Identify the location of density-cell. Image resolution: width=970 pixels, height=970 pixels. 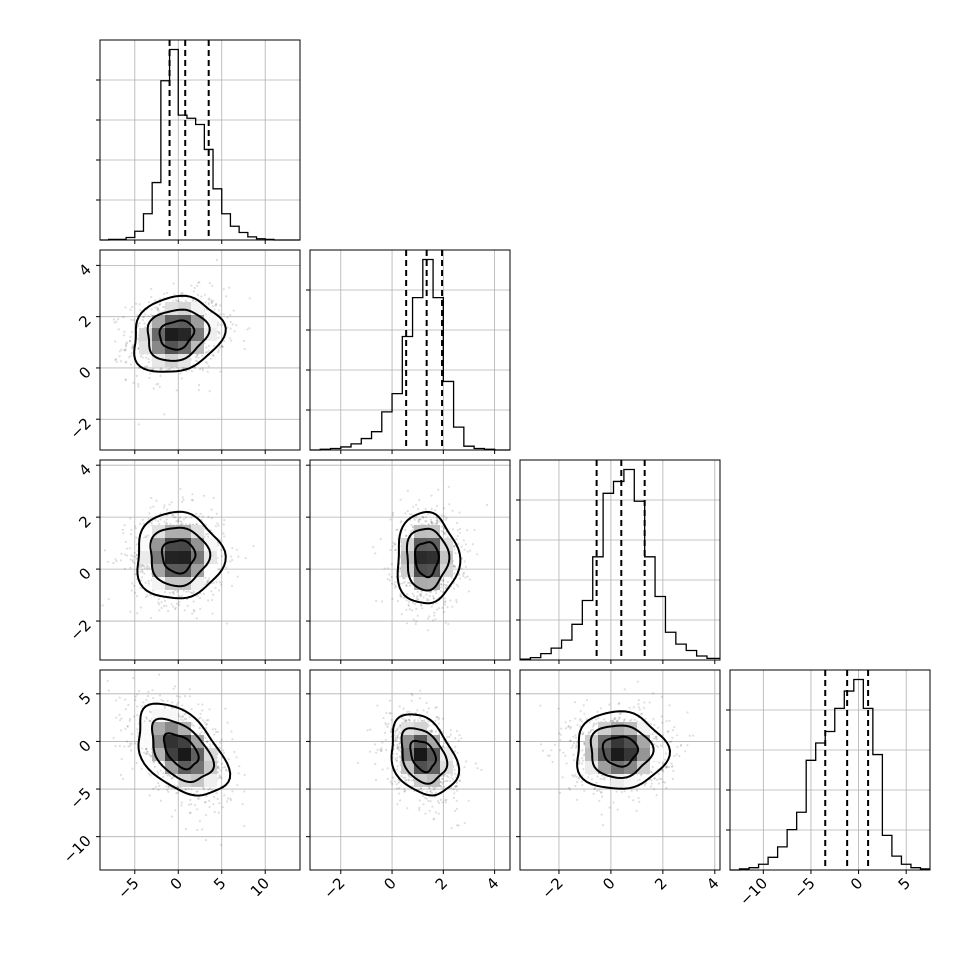
(197, 741).